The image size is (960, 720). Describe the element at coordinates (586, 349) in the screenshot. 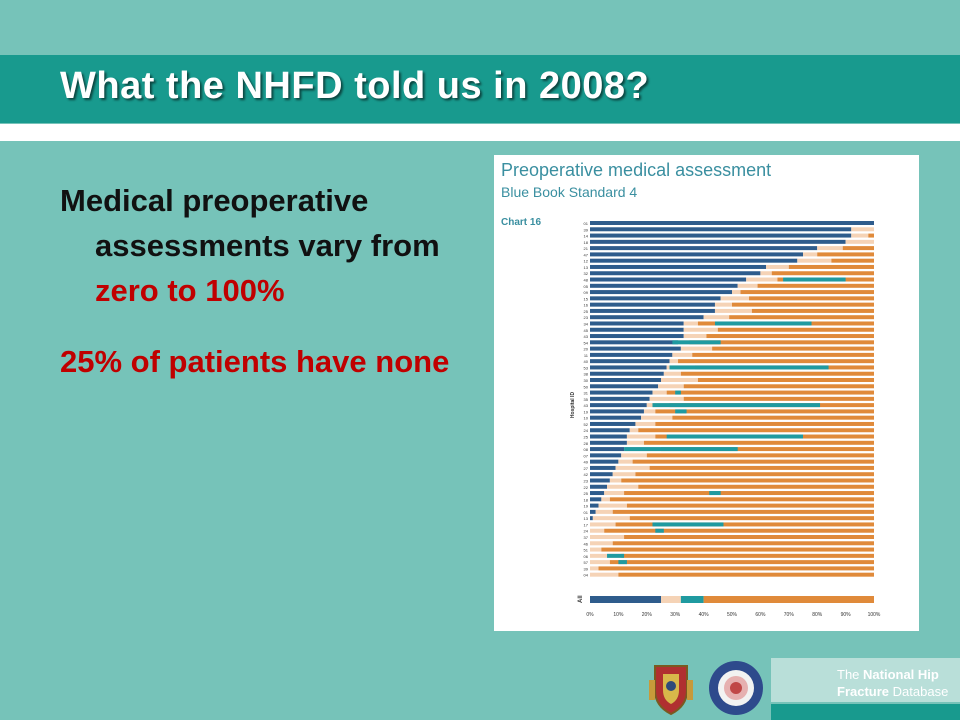

I see `y-tick-label-20: 20` at that location.